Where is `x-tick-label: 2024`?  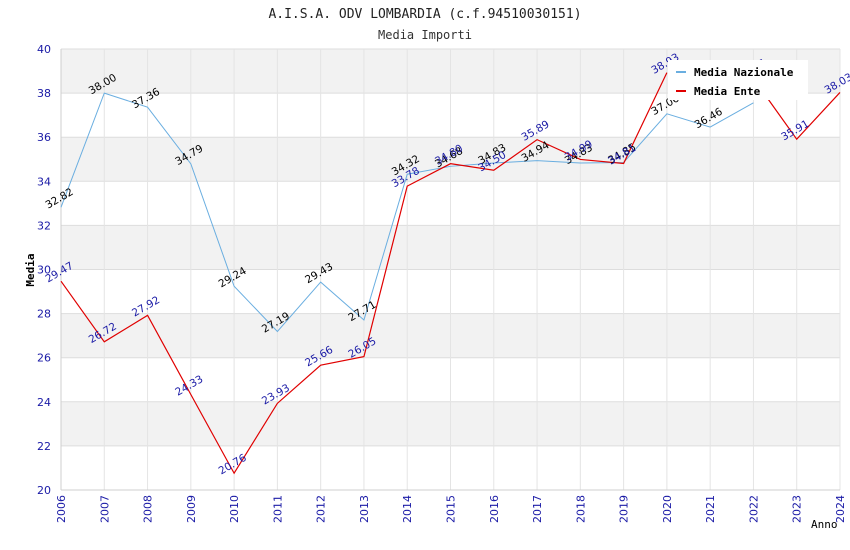 x-tick-label: 2024 is located at coordinates (840, 509).